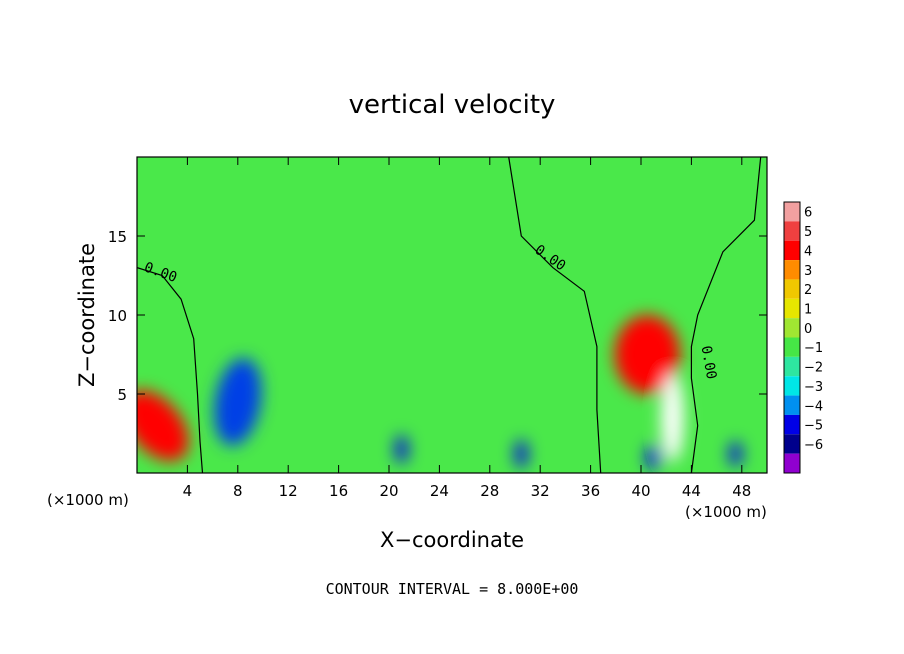  What do you see at coordinates (439, 491) in the screenshot?
I see `x-tick-label: 24` at bounding box center [439, 491].